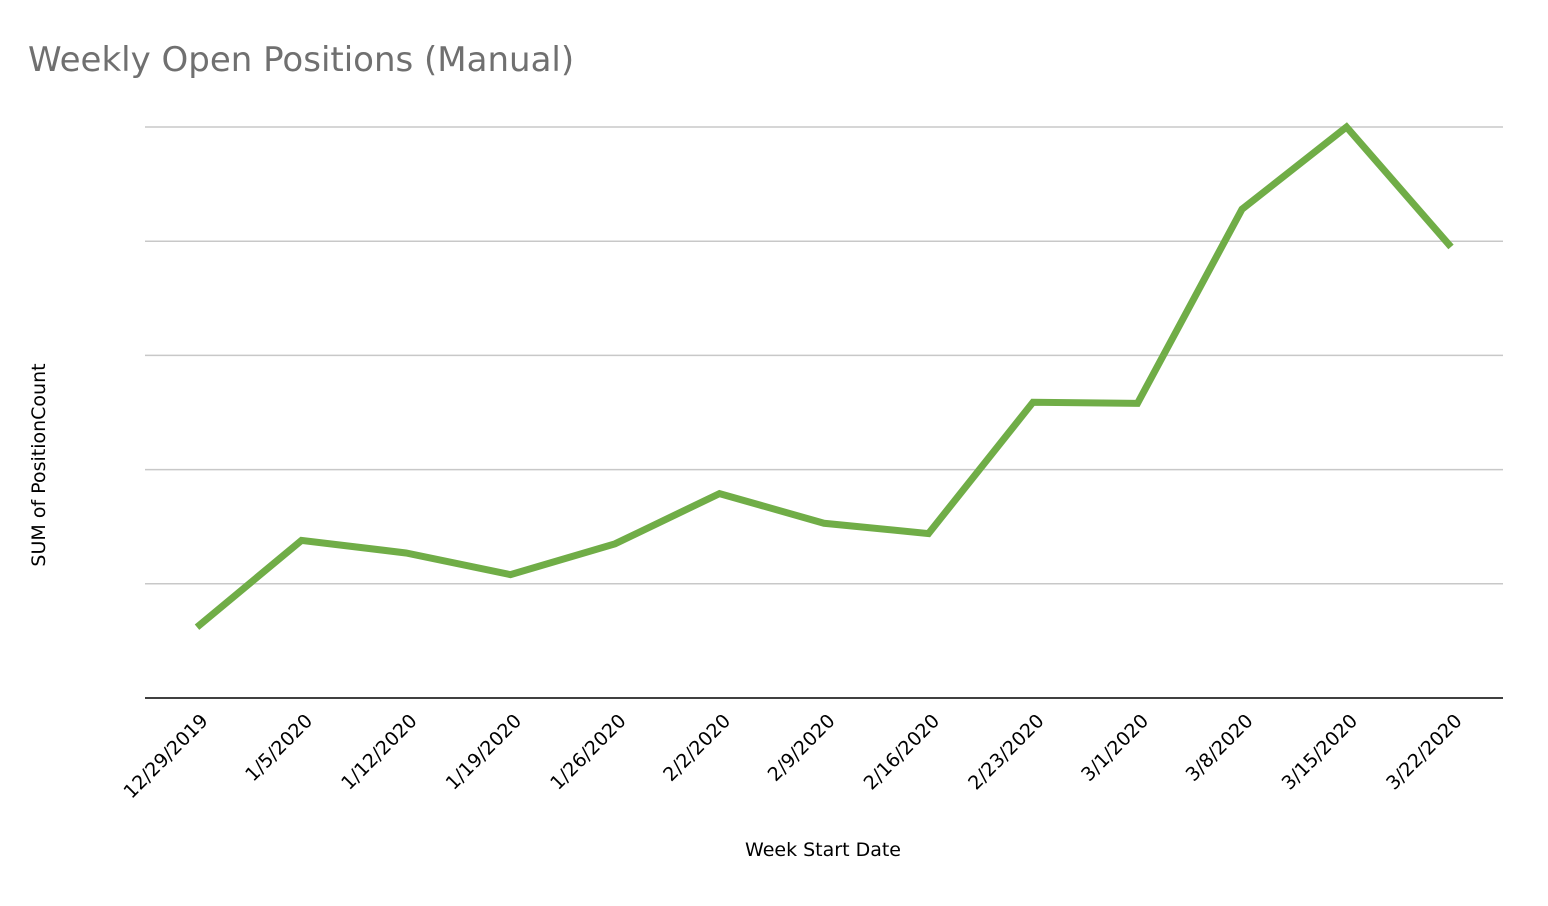 This screenshot has height=906, width=1548. I want to click on x-tick-label: 3/22/2020, so click(1424, 752).